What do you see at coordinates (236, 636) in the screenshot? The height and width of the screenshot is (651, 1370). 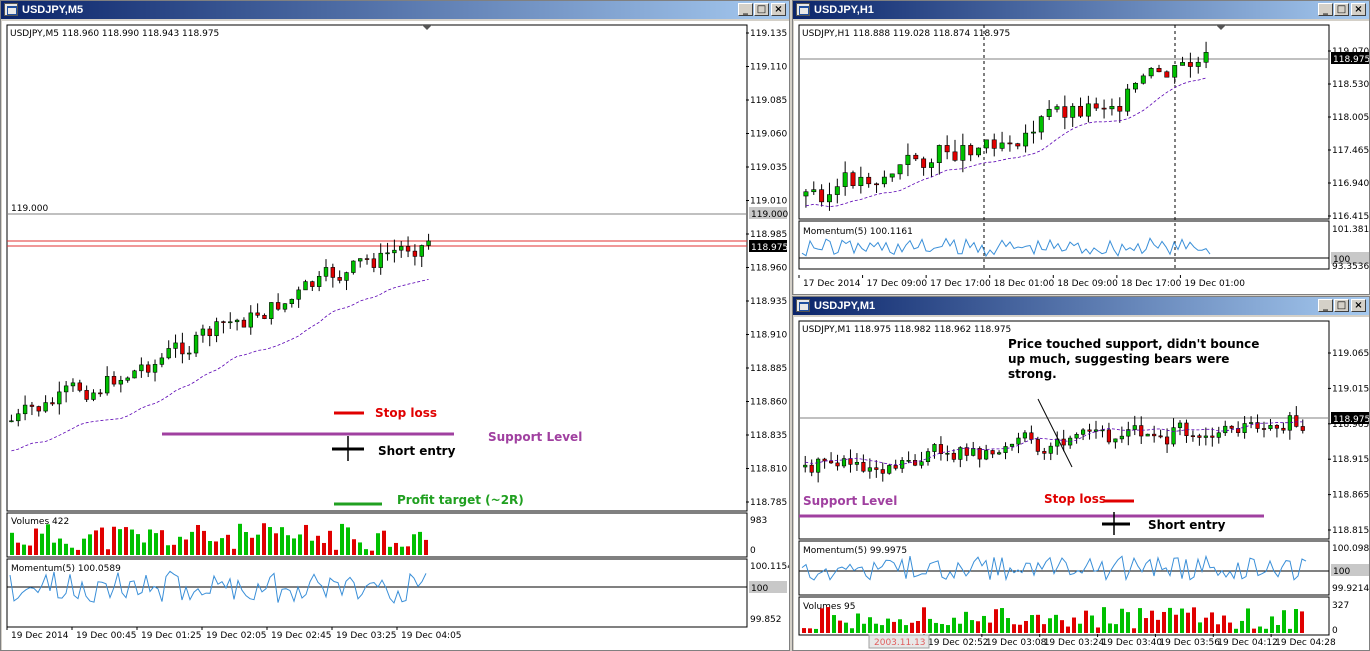 I see `m5-time-label: 19 Dec 02:05` at bounding box center [236, 636].